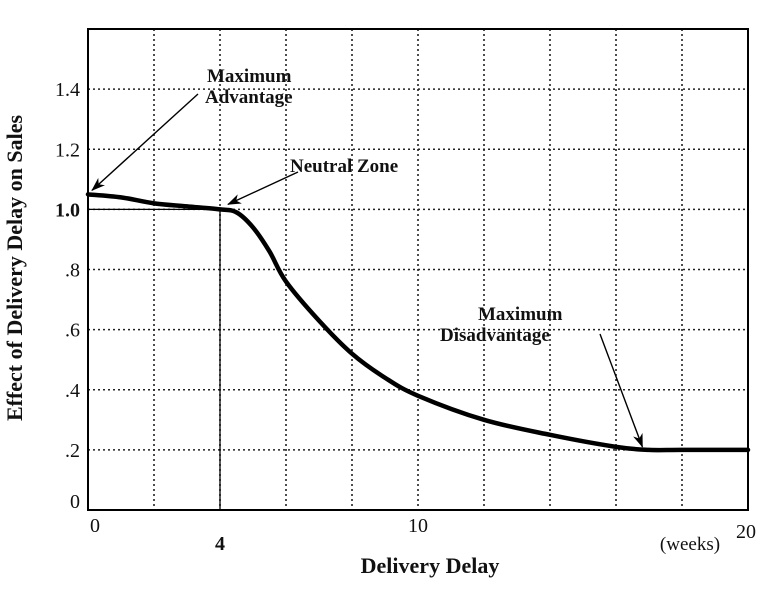 This screenshot has height=589, width=773. What do you see at coordinates (14, 268) in the screenshot?
I see `y-axis-label: Effect of Delivery Delay on Sales` at bounding box center [14, 268].